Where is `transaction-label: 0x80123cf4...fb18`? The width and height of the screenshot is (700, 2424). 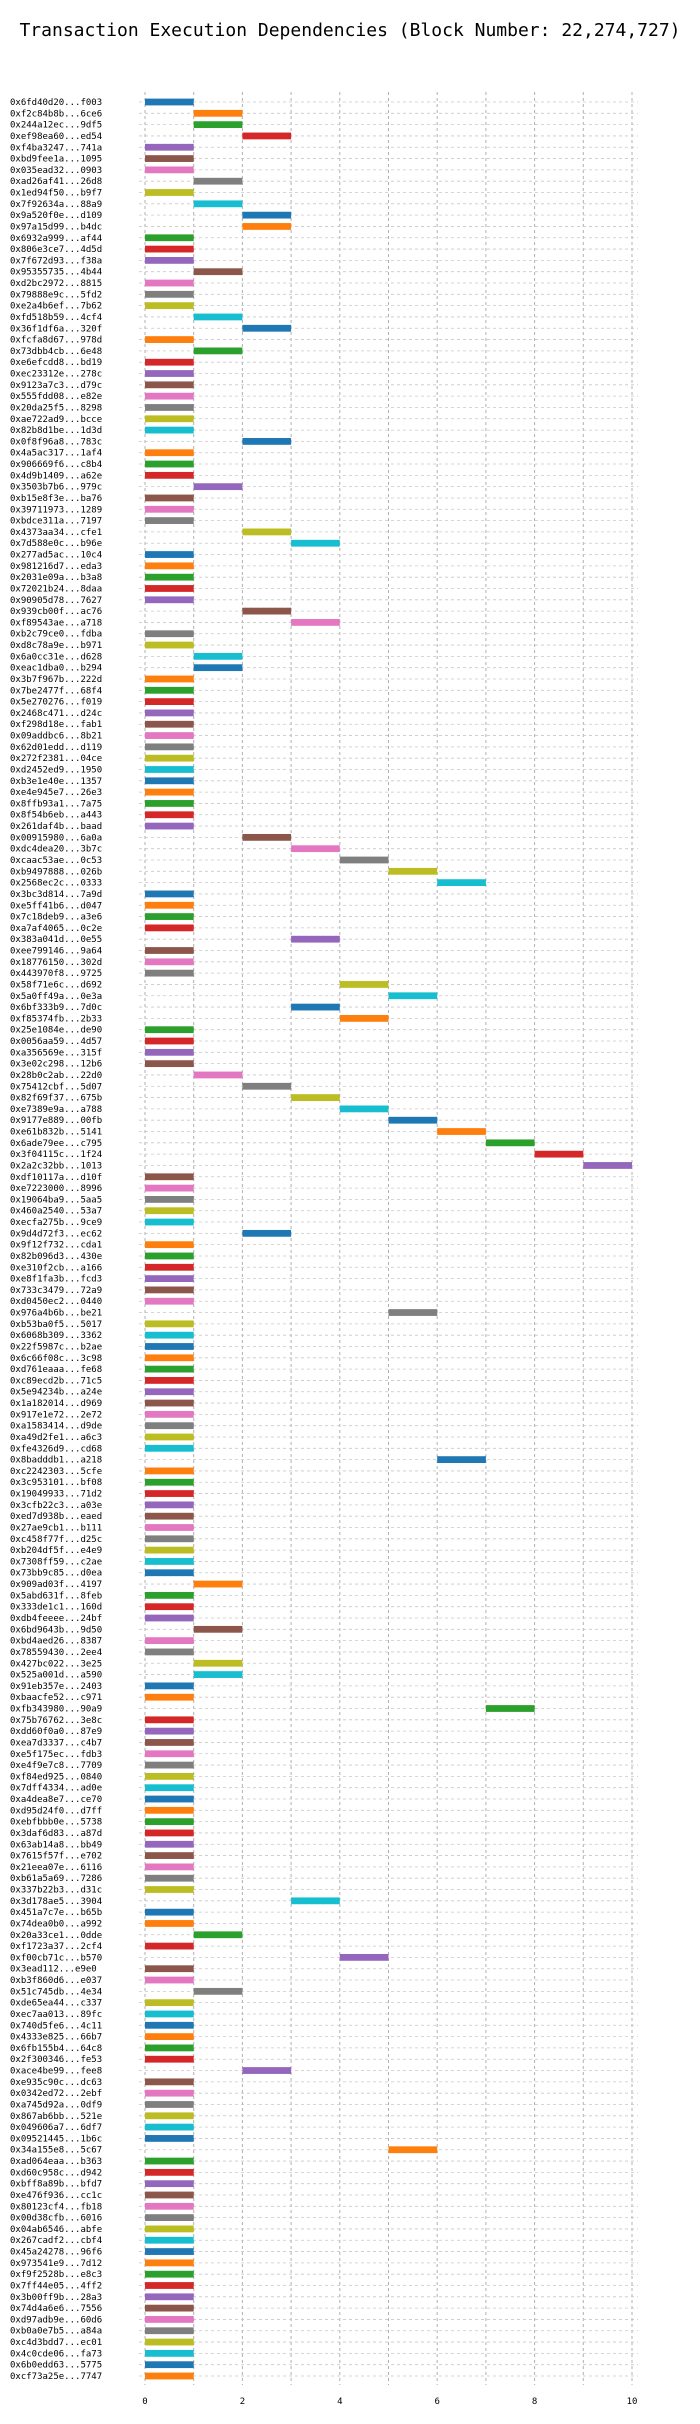
transaction-label: 0x80123cf4...fb18 is located at coordinates (56, 2207).